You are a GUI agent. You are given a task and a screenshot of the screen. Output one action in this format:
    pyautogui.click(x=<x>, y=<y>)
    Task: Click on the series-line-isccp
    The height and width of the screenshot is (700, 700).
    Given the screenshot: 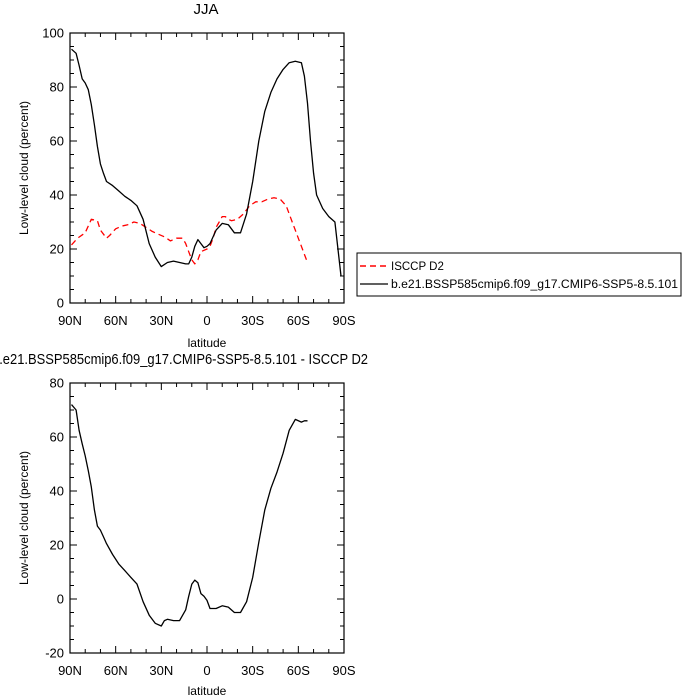 What is the action you would take?
    pyautogui.click(x=190, y=231)
    